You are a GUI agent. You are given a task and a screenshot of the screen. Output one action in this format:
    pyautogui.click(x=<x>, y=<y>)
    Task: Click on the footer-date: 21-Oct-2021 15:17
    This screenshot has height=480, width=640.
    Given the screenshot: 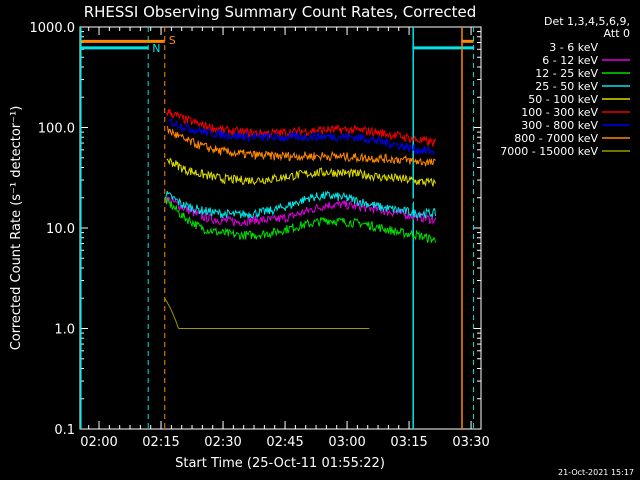 What is the action you would take?
    pyautogui.click(x=596, y=472)
    